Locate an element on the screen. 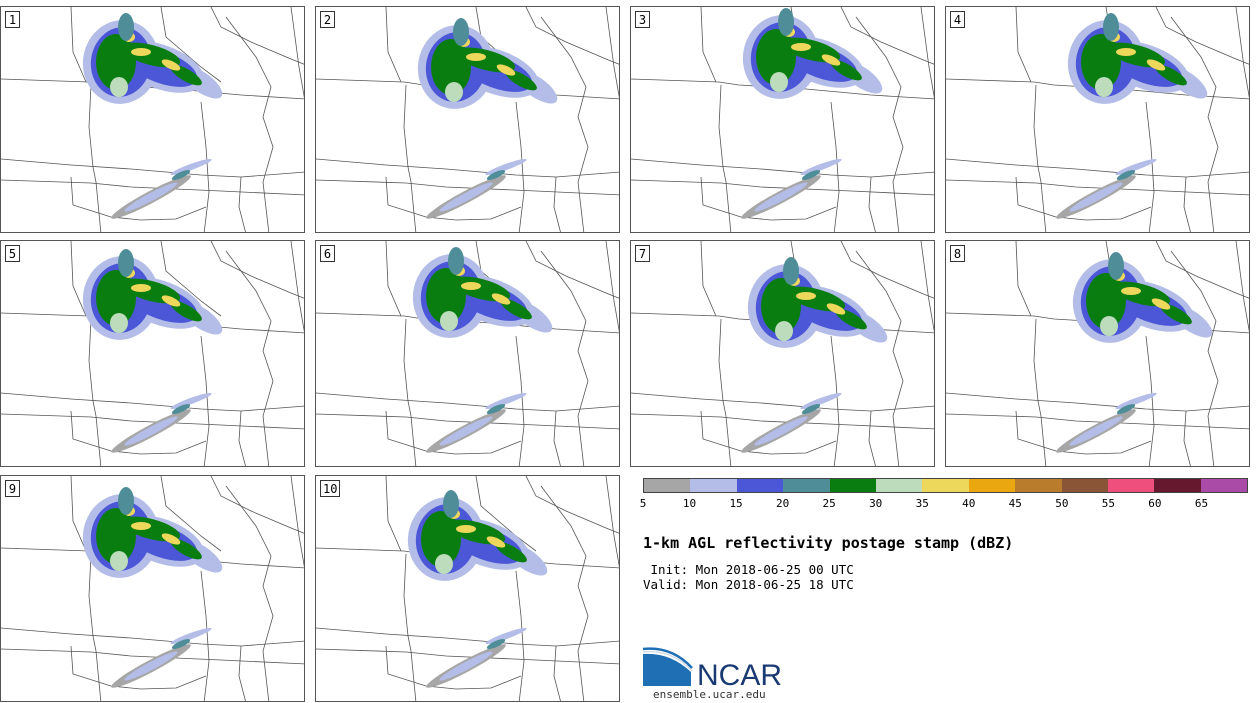  colorbar-ticks: 5 10 15 20 25 30 35 40 45 50 55 60 65 is located at coordinates (943, 505).